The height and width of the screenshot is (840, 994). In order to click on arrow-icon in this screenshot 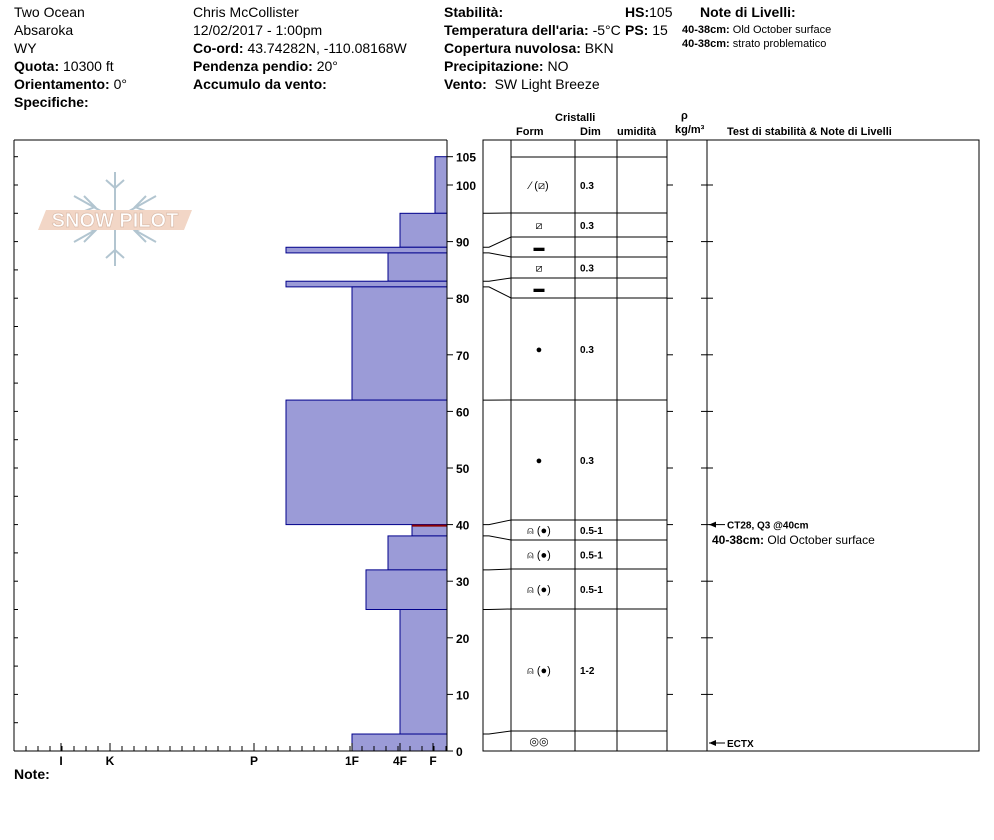, I will do `click(712, 743)`.